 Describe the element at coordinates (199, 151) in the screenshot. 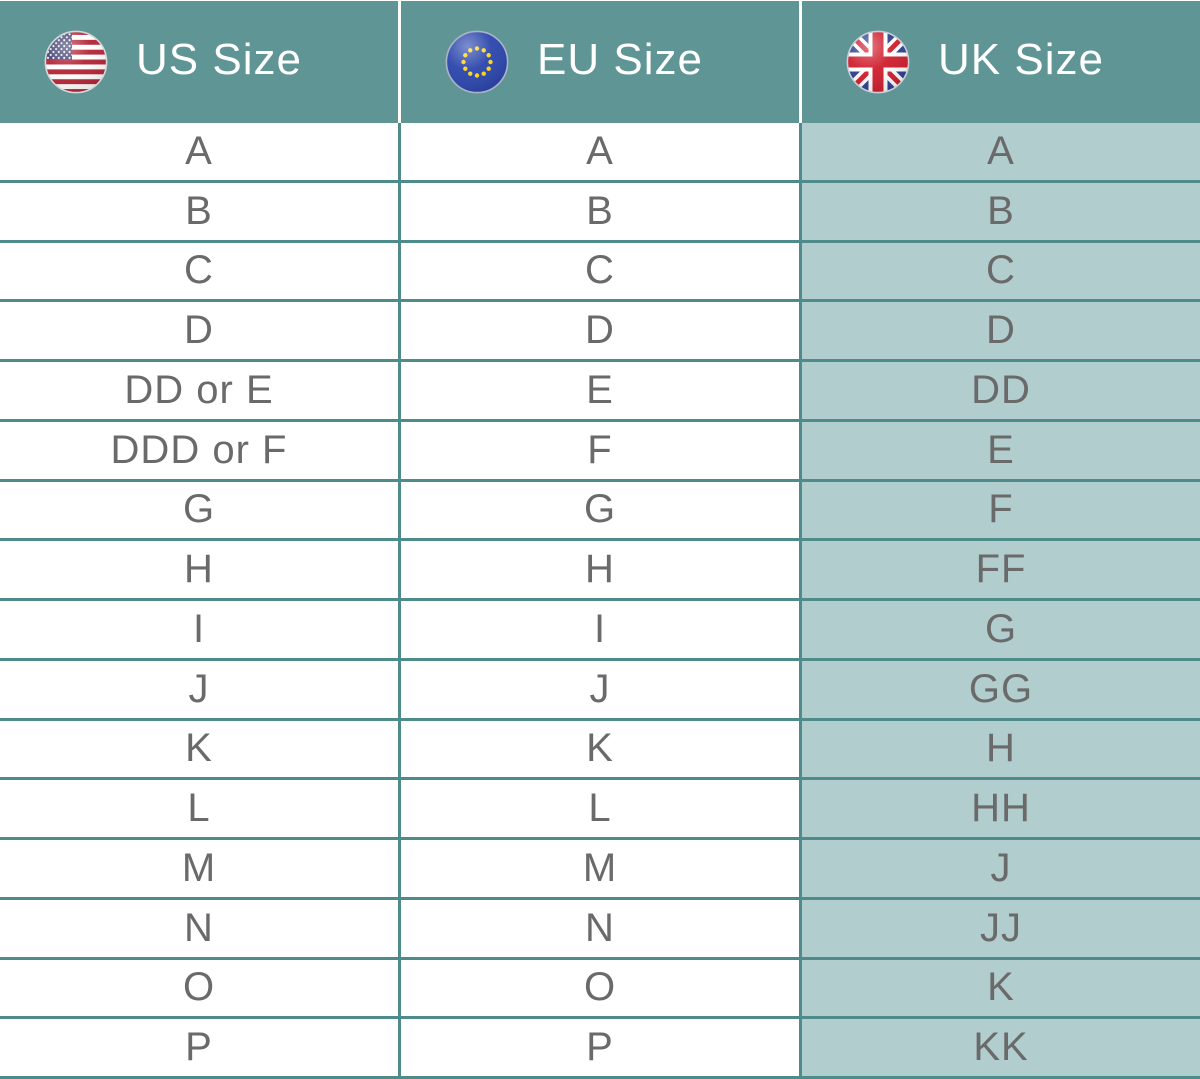

I see `table-cell-us: A` at that location.